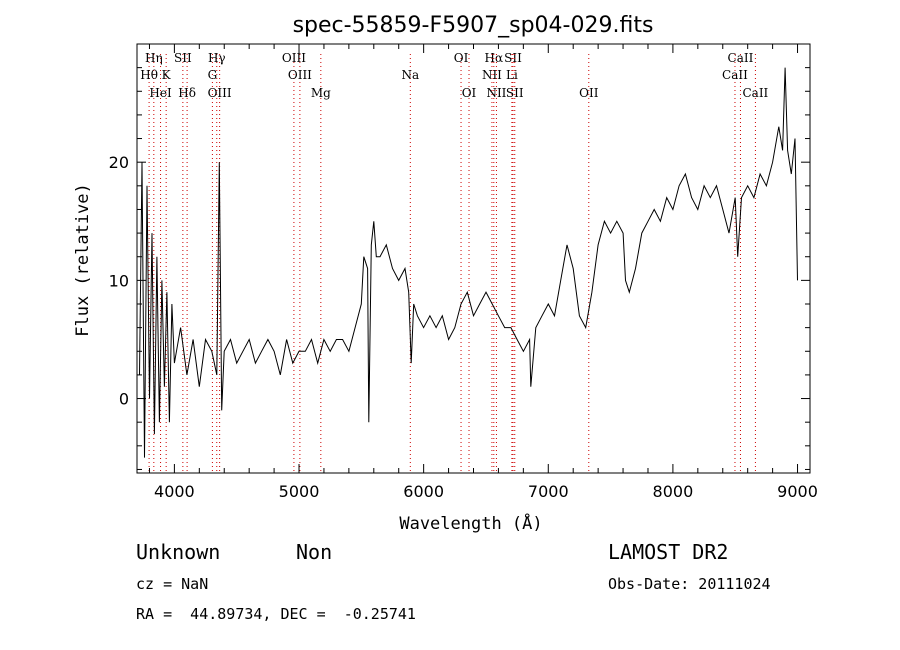  What do you see at coordinates (473, 25) in the screenshot?
I see `chart-title: spec-55859-F5907_sp04-029.fits` at bounding box center [473, 25].